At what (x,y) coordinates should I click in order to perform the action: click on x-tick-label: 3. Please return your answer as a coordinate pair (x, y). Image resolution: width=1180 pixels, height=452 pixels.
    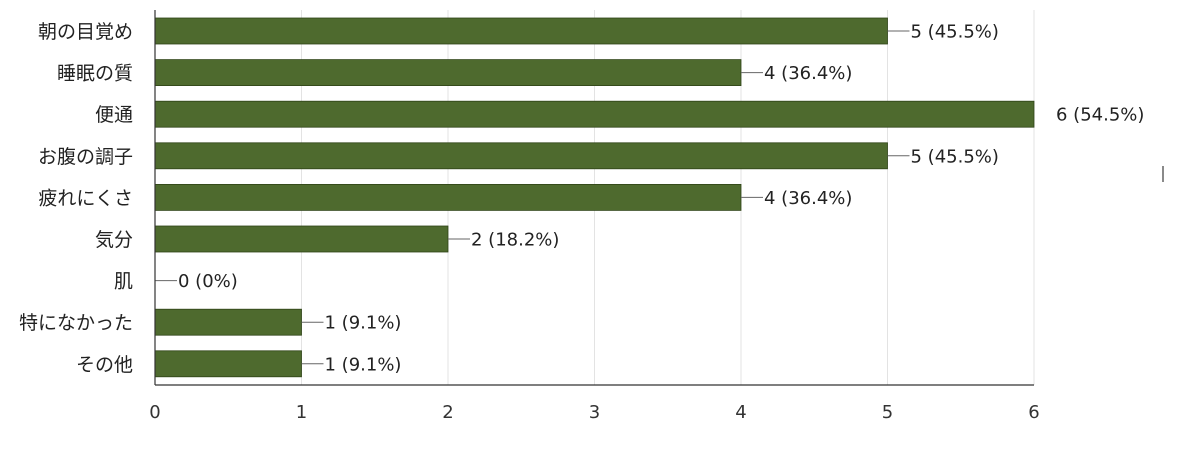
    Looking at the image, I should click on (594, 412).